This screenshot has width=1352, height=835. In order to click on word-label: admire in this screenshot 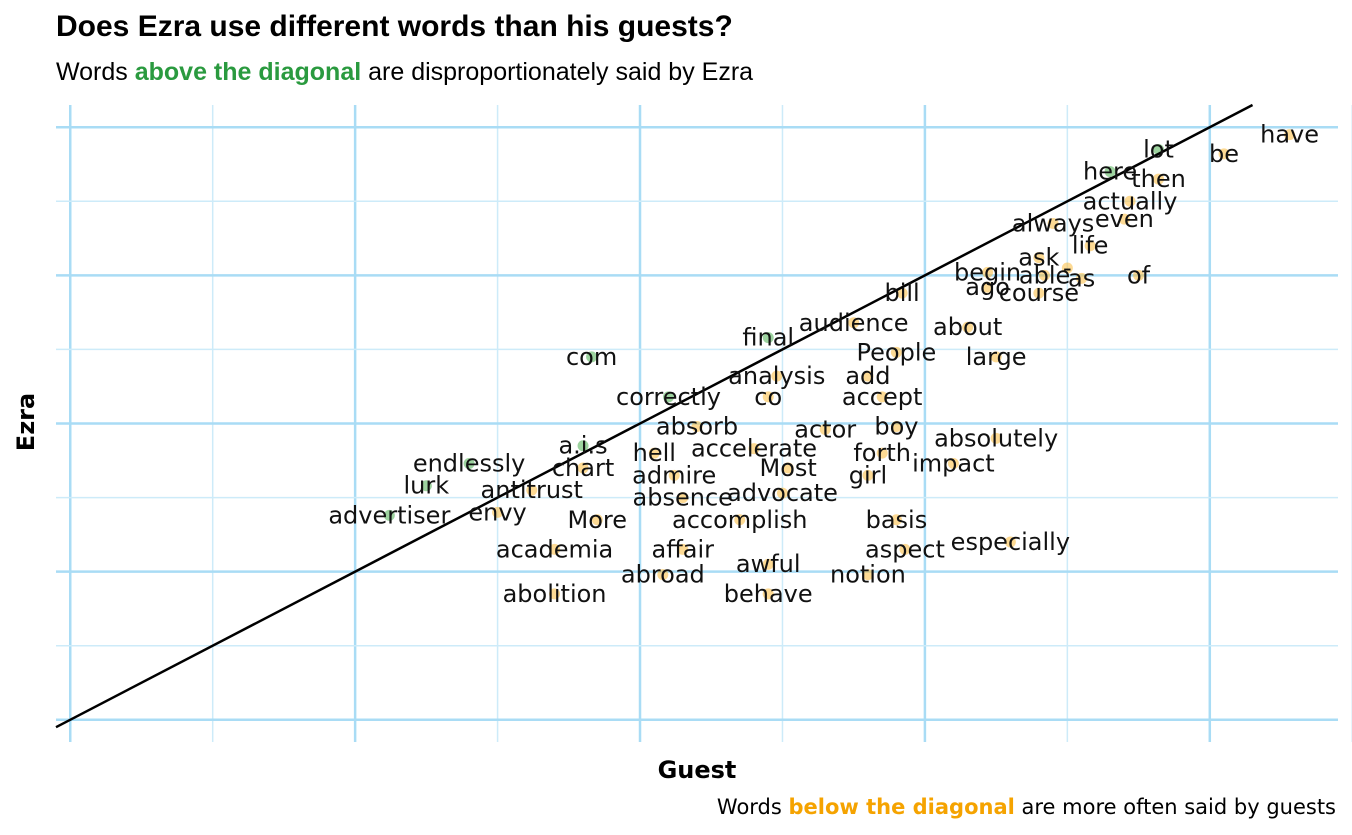, I will do `click(674, 475)`.